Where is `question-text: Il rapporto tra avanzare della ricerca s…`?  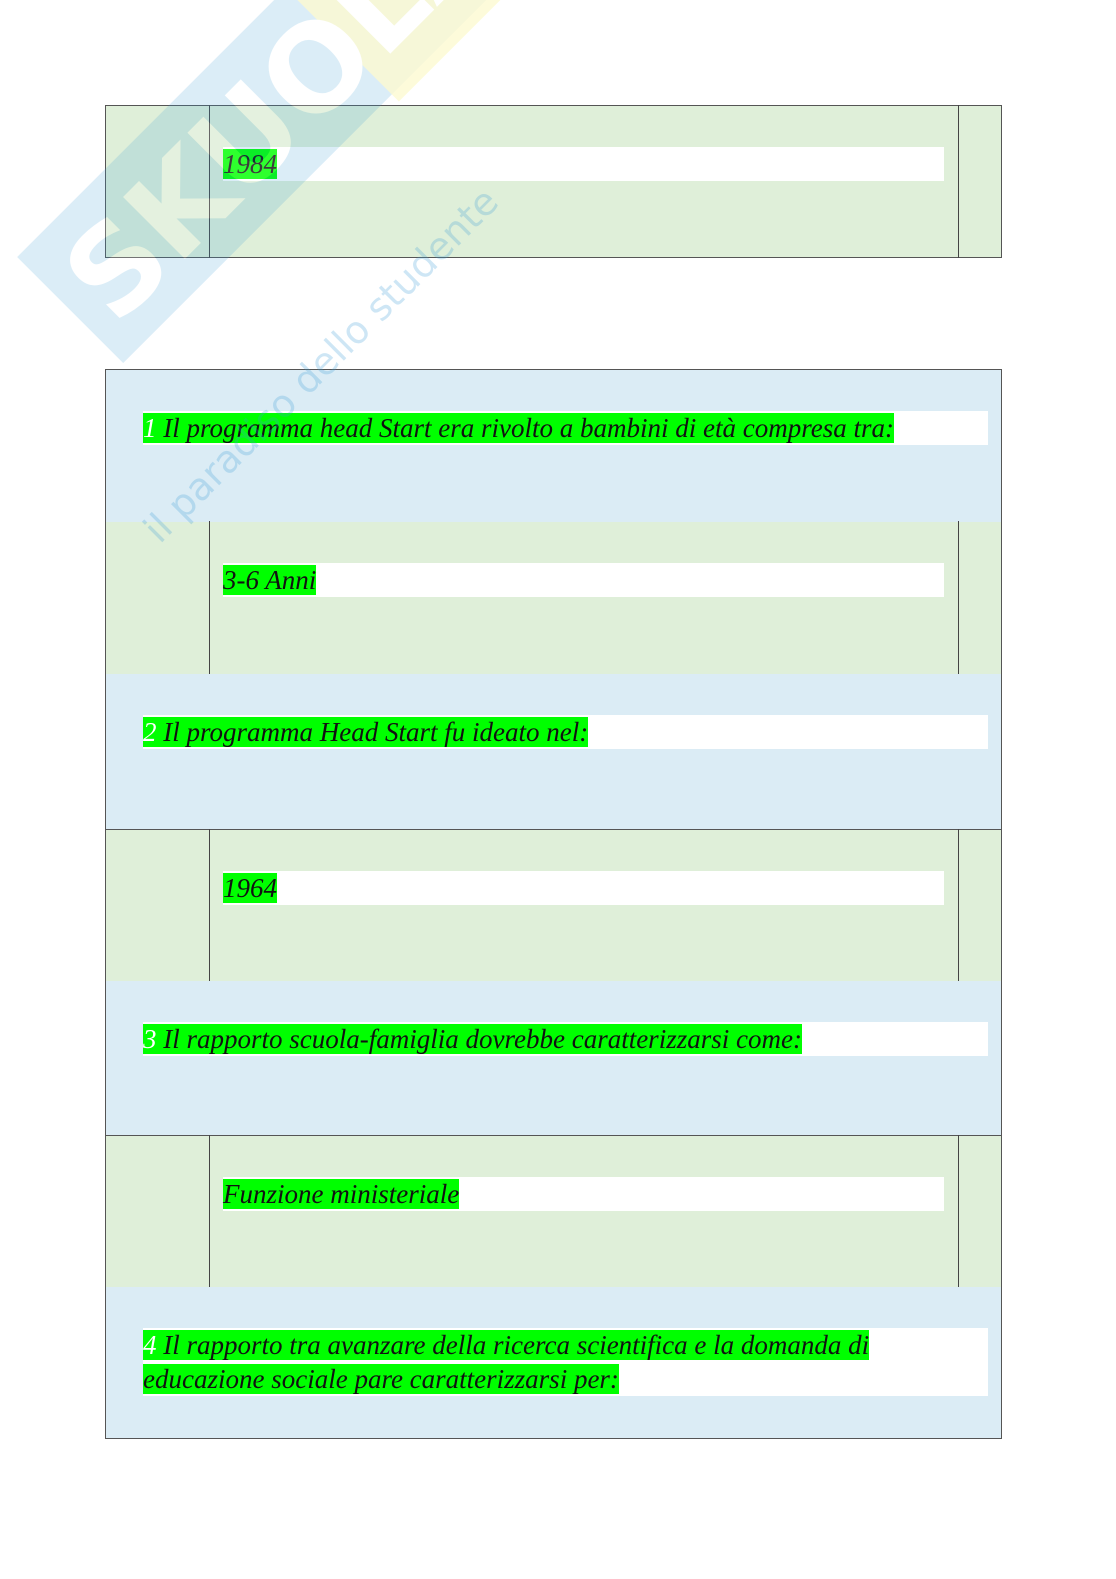
question-text: Il rapporto tra avanzare della ricerca s… is located at coordinates (506, 1362).